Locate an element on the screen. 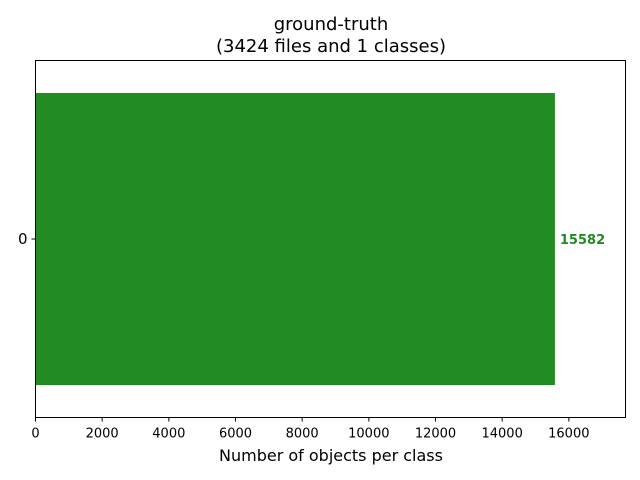 This screenshot has width=640, height=480. x-tick-label-2000: 2000 is located at coordinates (102, 434).